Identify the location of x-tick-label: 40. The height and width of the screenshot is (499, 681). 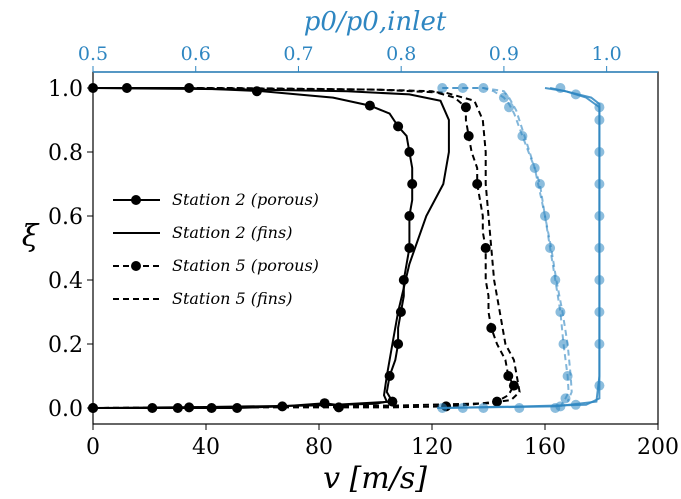
(206, 447).